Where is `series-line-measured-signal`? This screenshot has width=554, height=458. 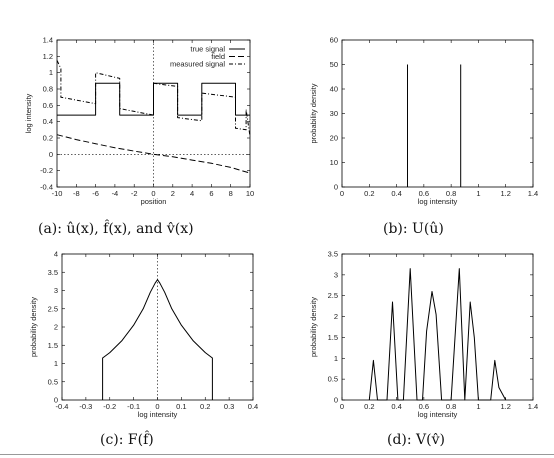
series-line-measured-signal is located at coordinates (153, 98).